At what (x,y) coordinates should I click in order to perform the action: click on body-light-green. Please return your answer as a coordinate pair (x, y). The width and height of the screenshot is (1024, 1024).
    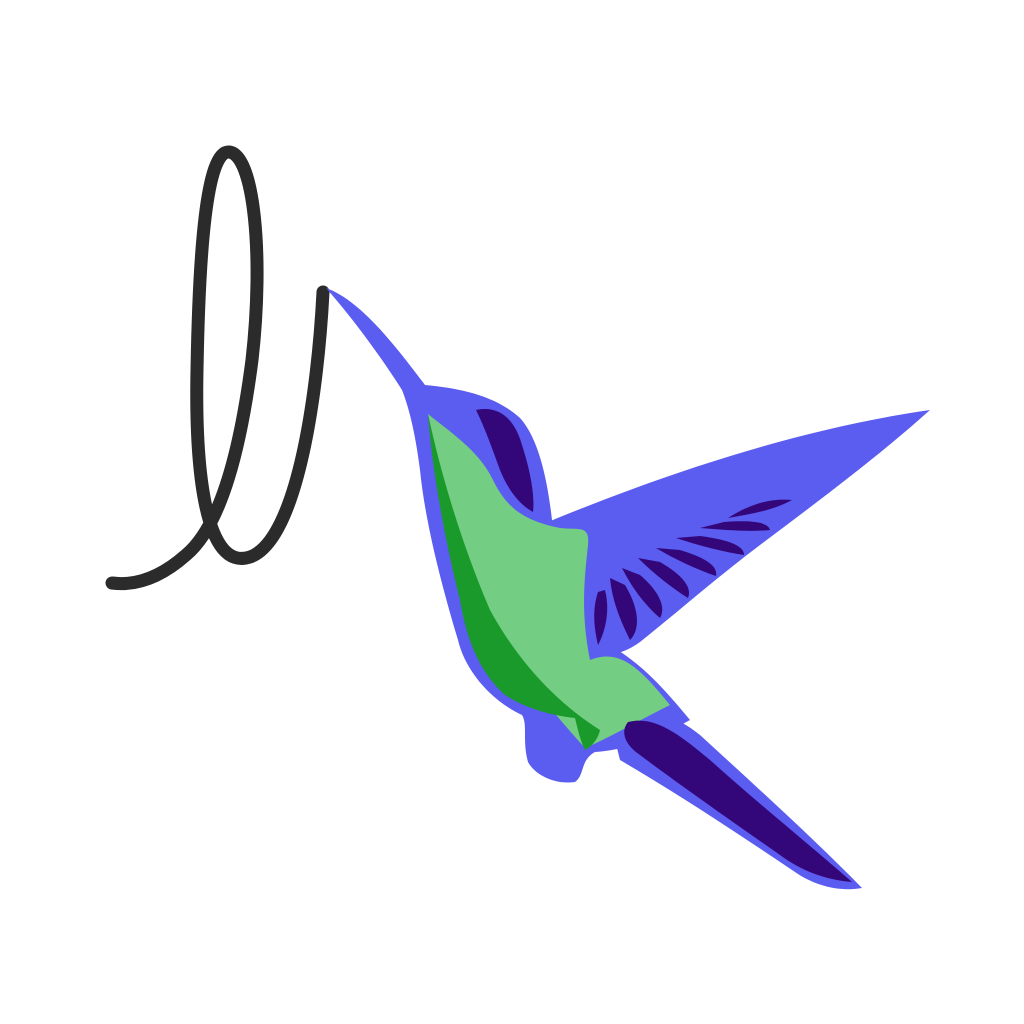
    Looking at the image, I should click on (549, 581).